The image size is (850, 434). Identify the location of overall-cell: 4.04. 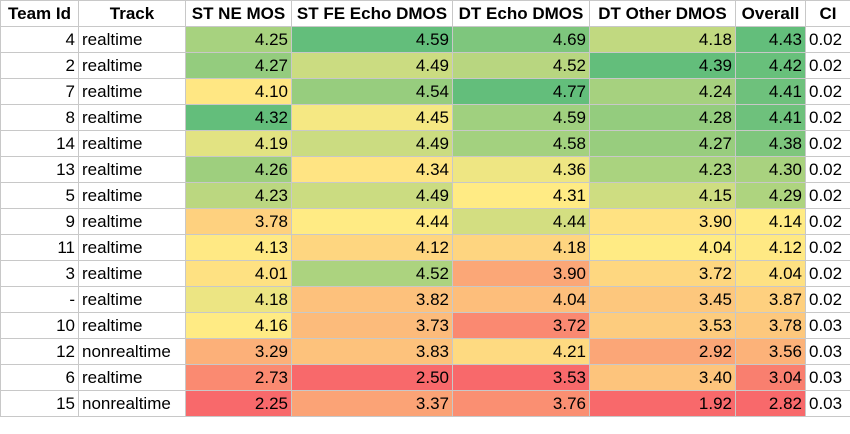
(770, 273).